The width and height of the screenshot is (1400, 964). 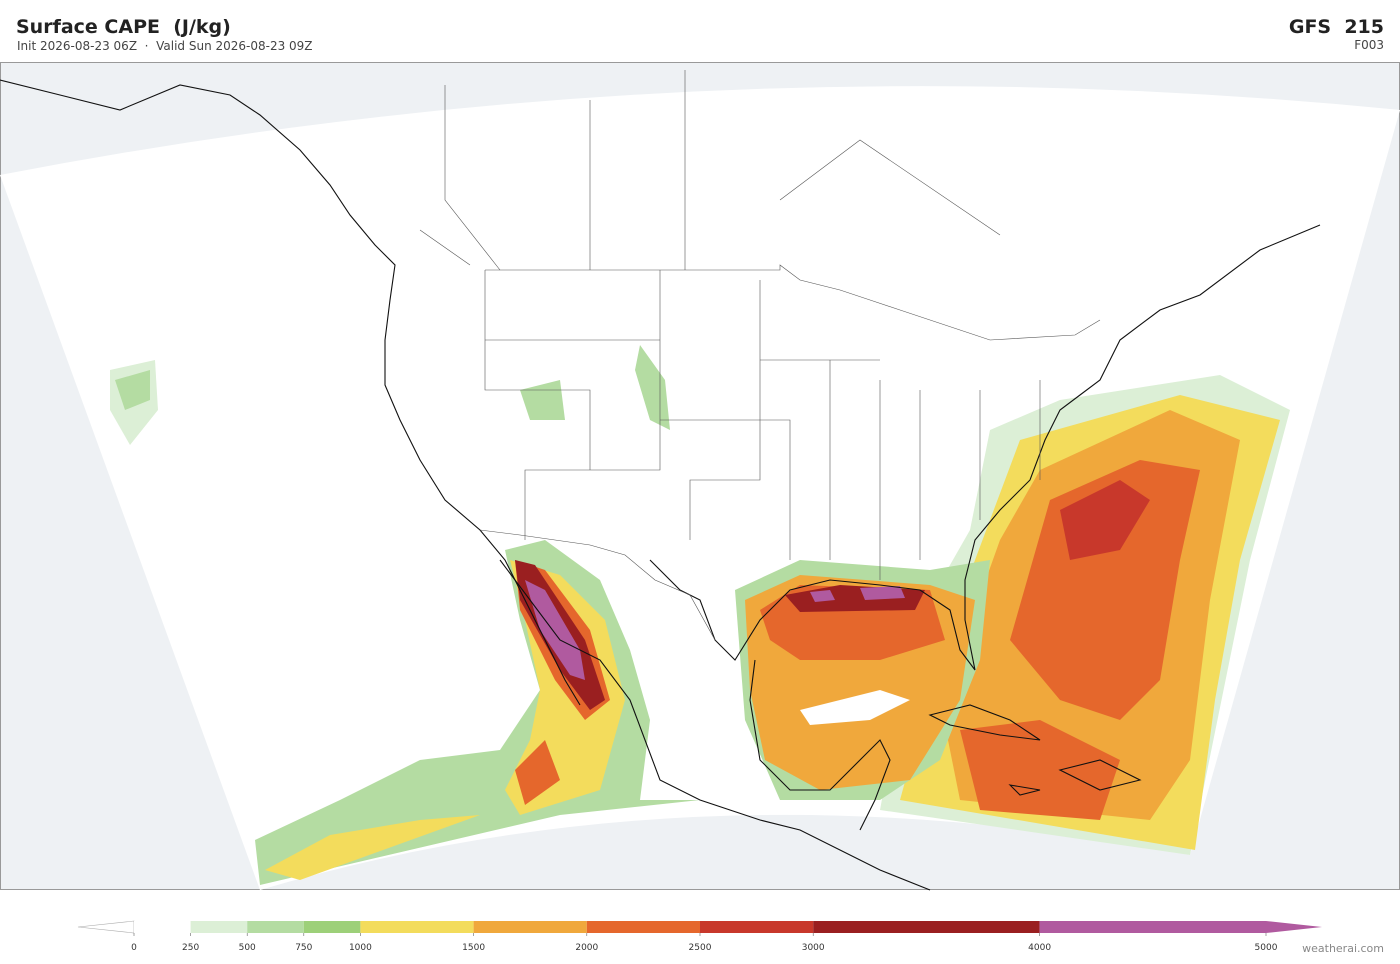 I want to click on title: Surface CAPE (J/kg), so click(x=123, y=27).